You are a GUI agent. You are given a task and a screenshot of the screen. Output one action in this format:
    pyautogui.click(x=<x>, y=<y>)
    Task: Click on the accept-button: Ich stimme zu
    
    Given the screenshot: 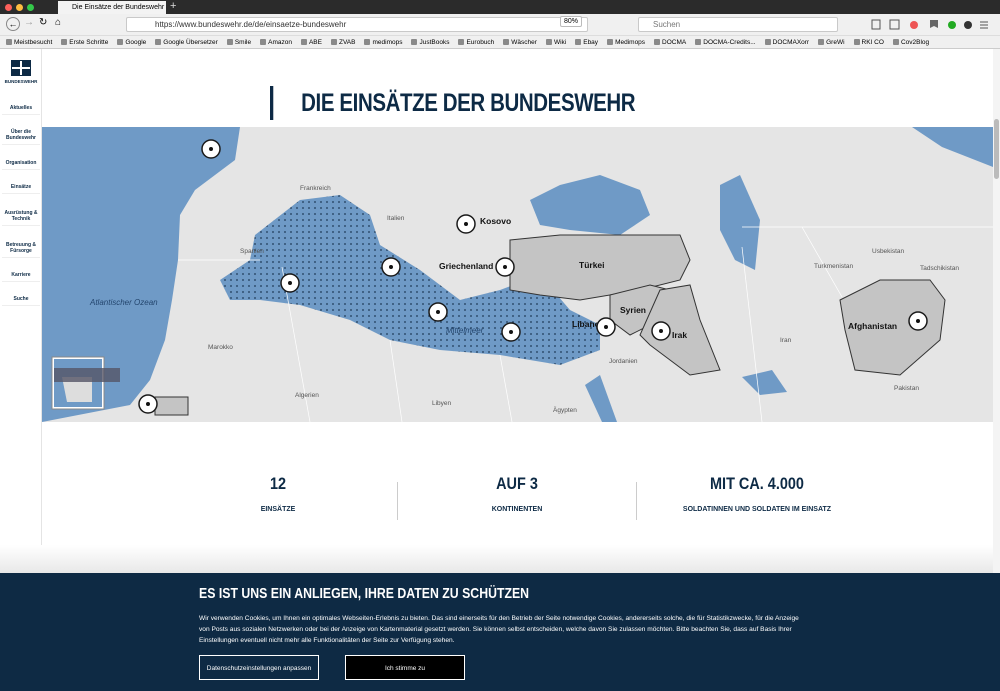 What is the action you would take?
    pyautogui.click(x=405, y=667)
    